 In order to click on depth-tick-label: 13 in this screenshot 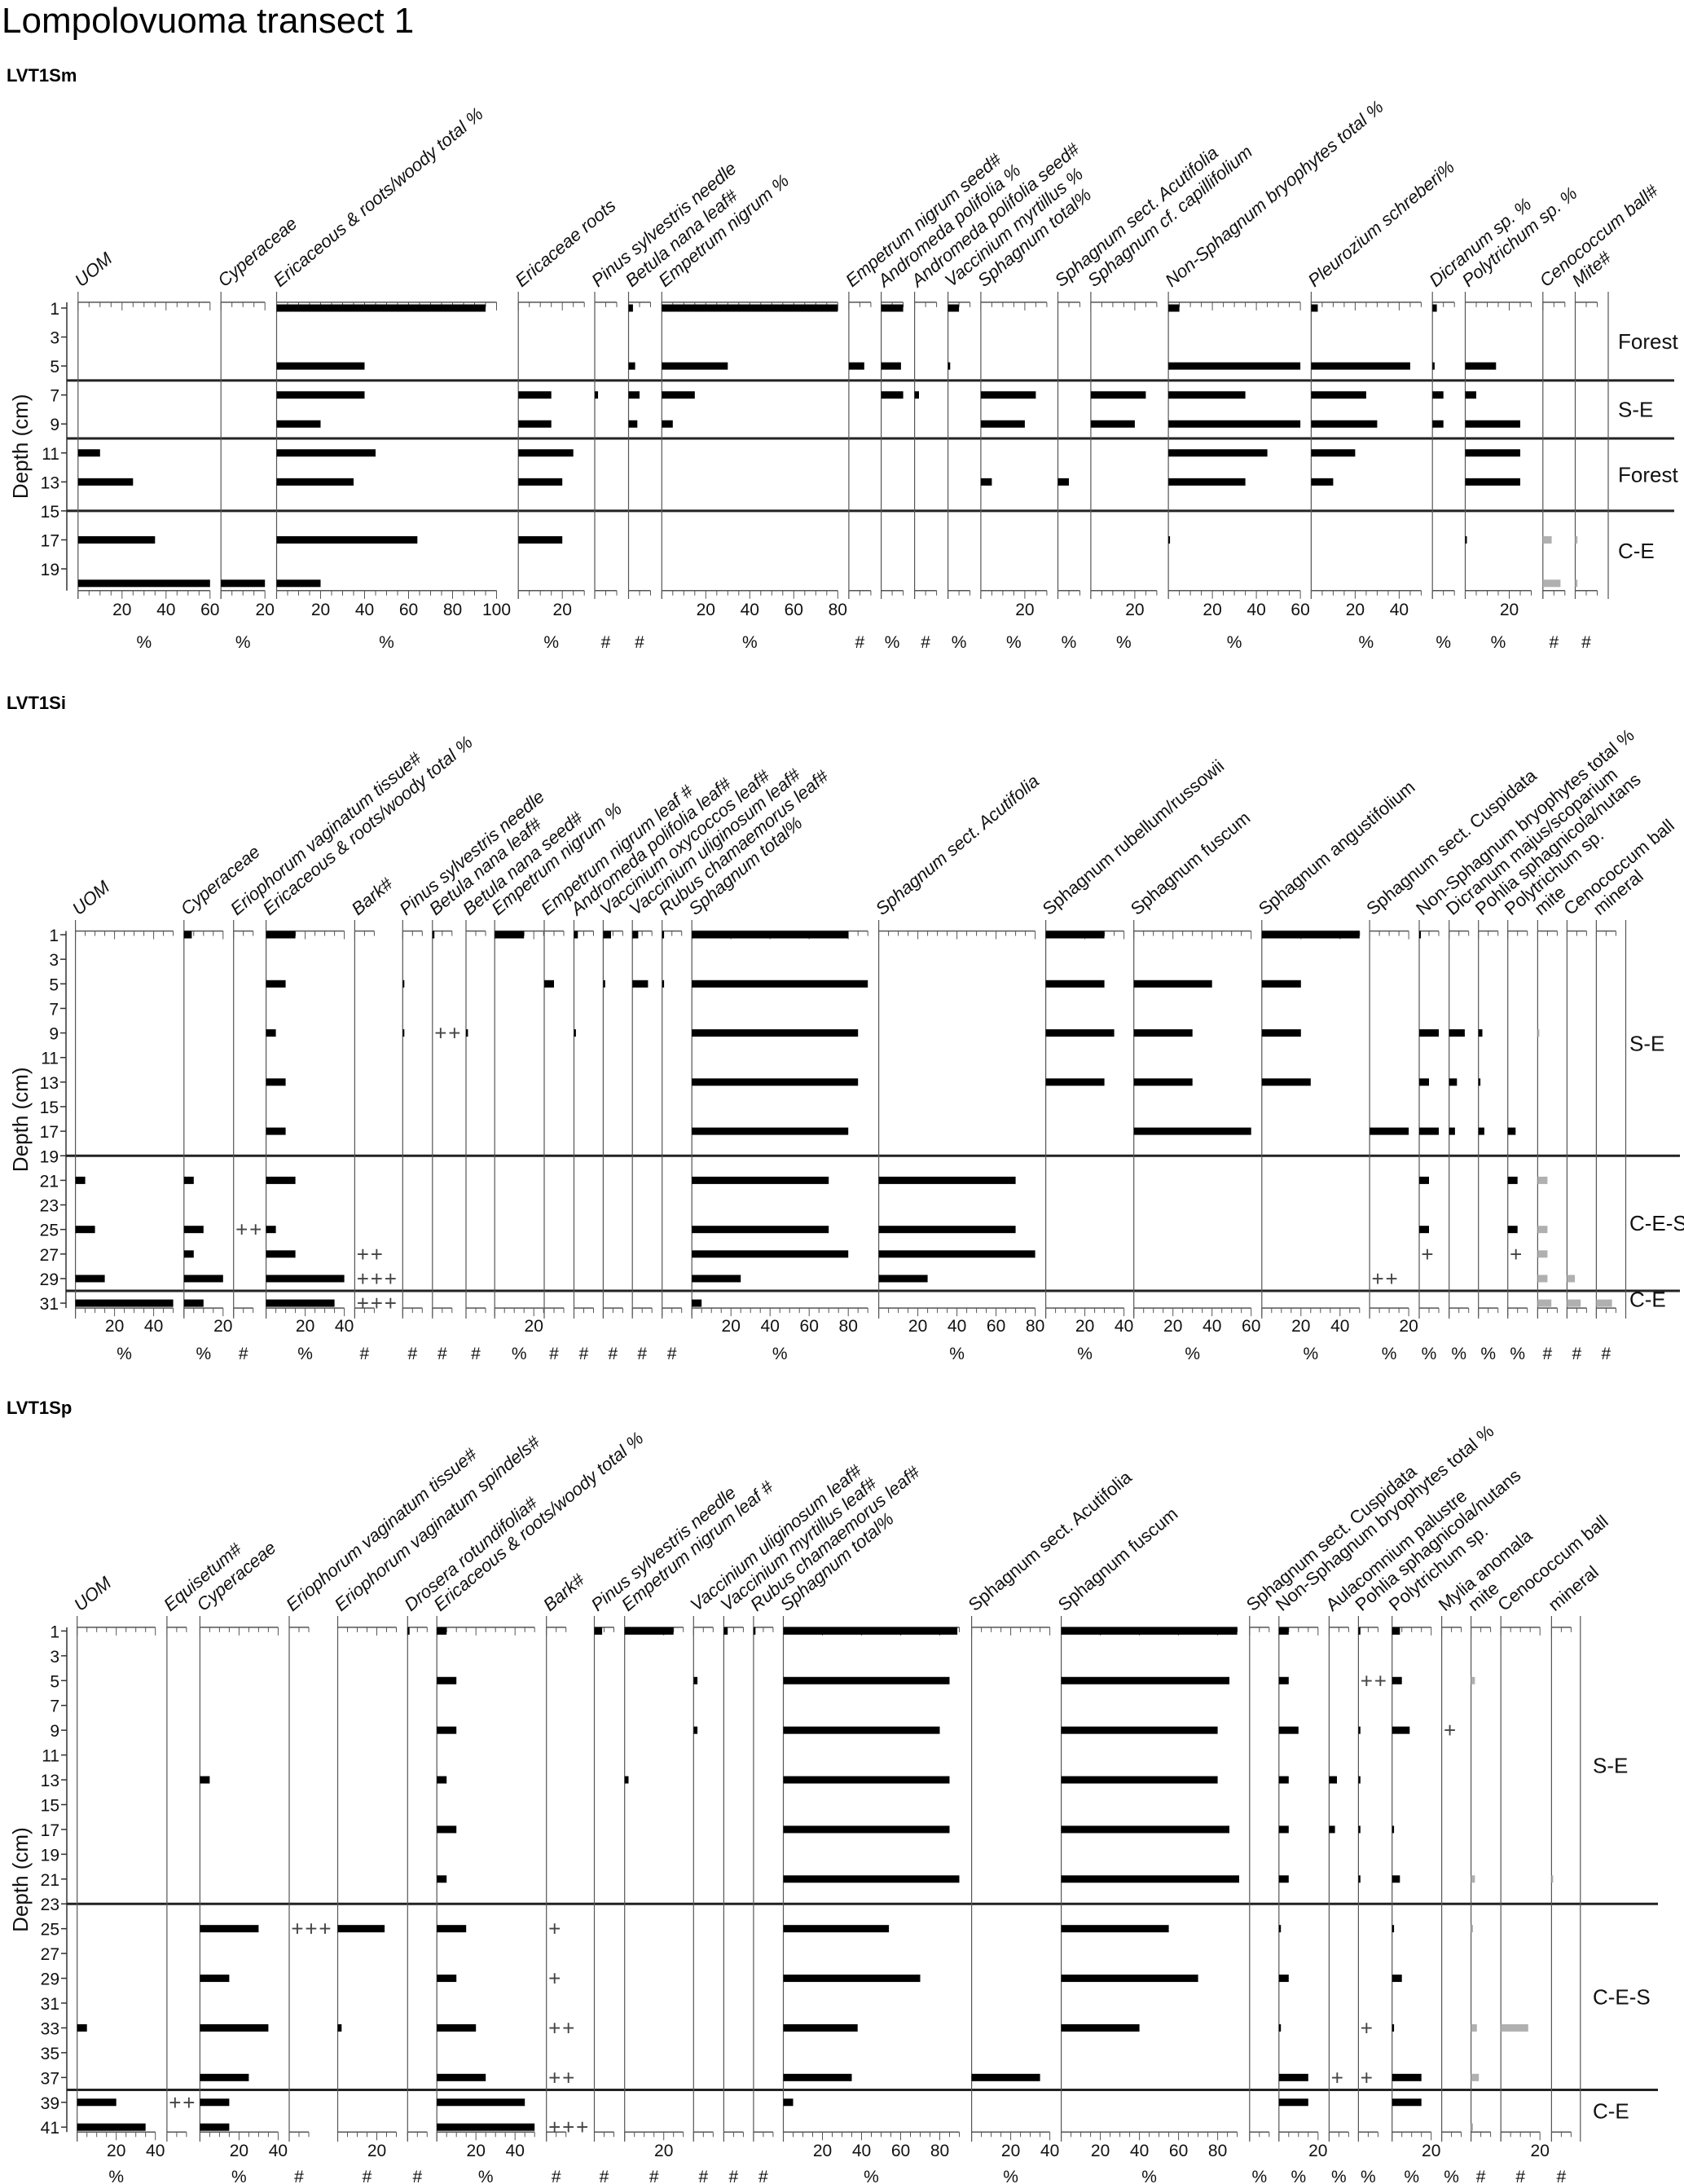, I will do `click(50, 482)`.